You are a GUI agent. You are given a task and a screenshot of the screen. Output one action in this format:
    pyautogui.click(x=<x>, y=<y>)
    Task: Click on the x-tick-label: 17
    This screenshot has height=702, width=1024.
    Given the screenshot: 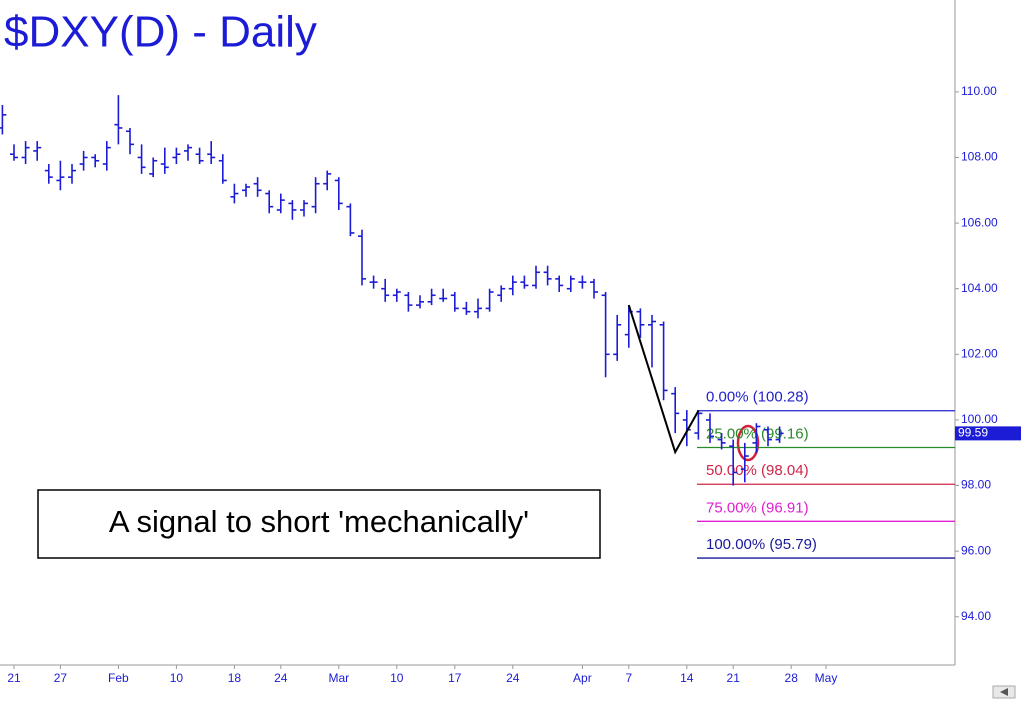 What is the action you would take?
    pyautogui.click(x=455, y=678)
    